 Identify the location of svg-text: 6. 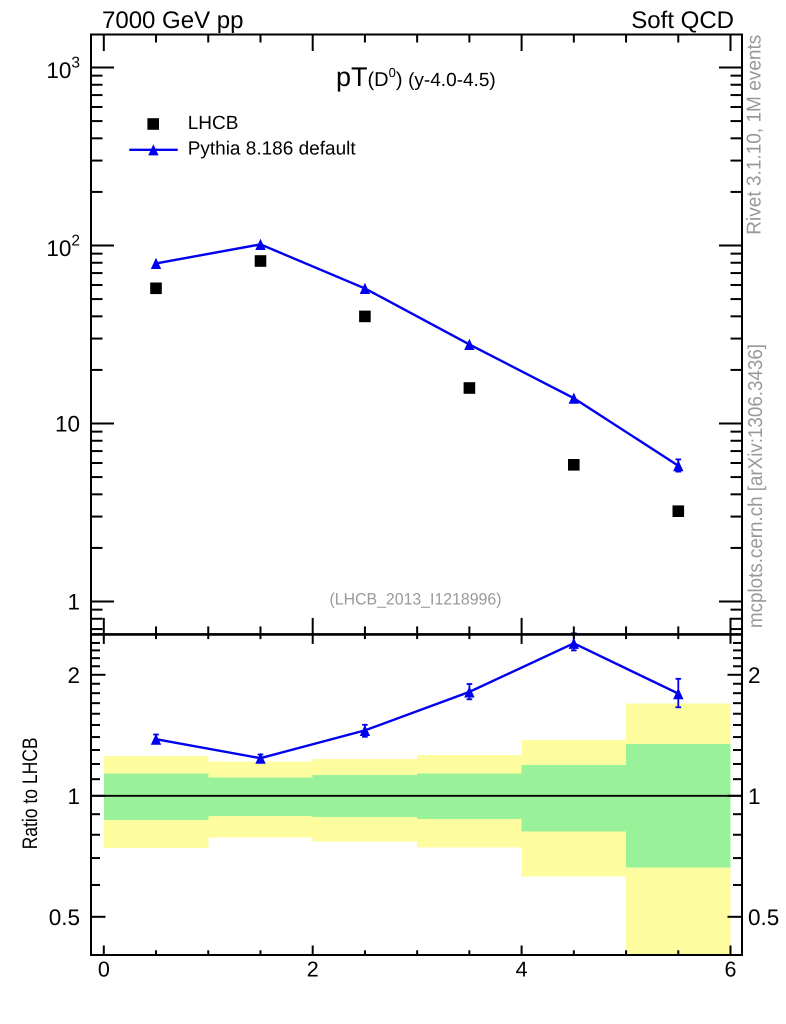
(731, 970).